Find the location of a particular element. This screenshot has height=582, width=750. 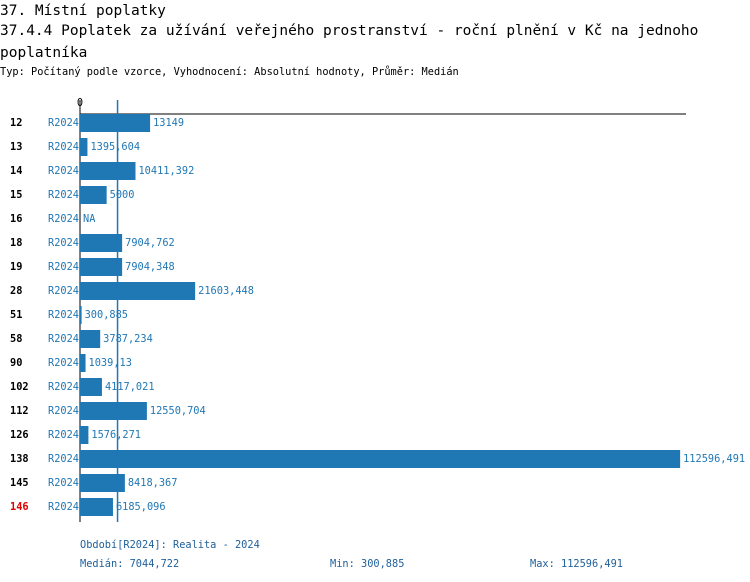

category-label: 28 is located at coordinates (16, 291).